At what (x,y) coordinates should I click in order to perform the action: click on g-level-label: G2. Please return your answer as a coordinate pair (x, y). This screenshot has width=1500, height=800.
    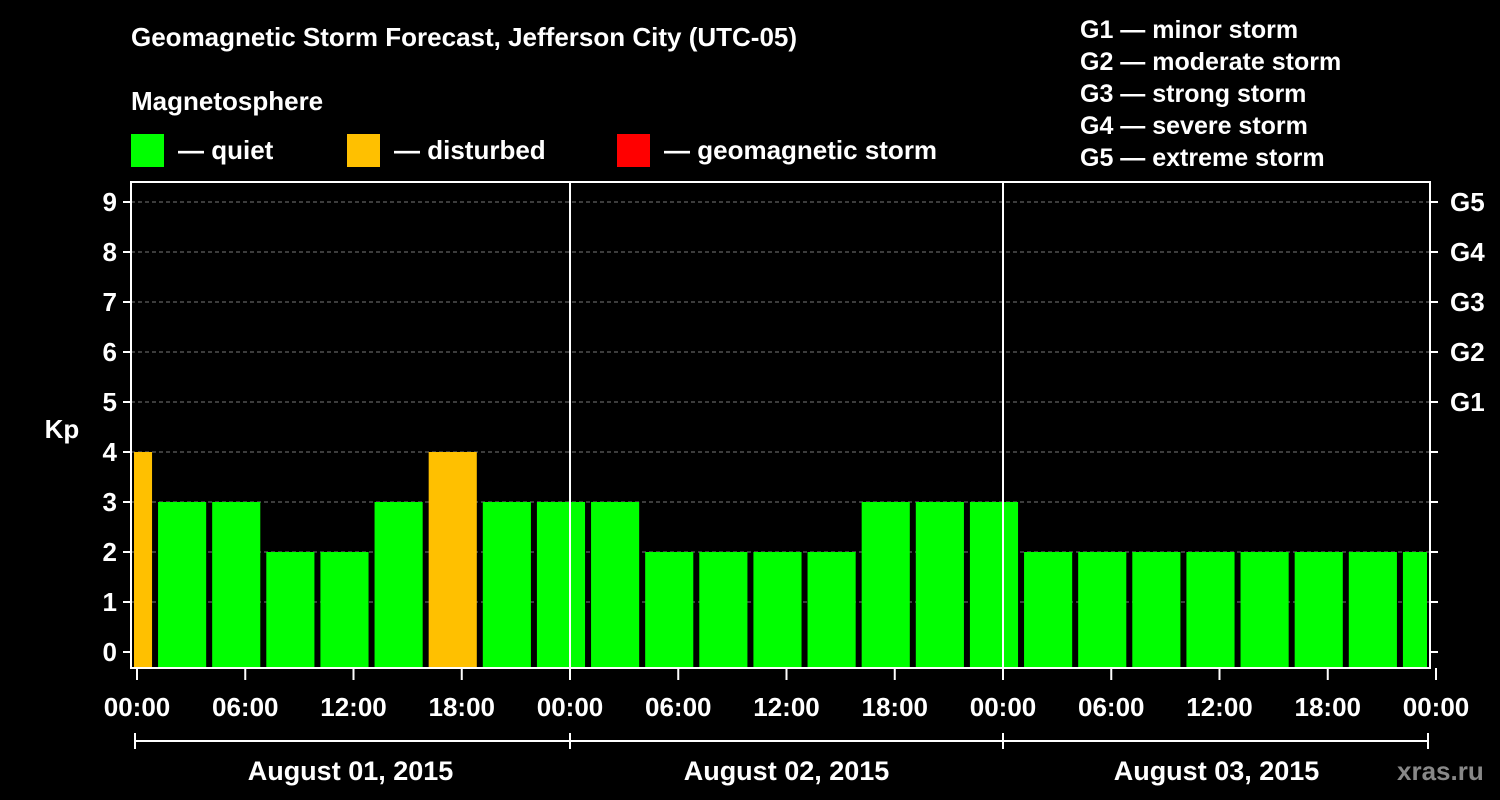
    Looking at the image, I should click on (1467, 352).